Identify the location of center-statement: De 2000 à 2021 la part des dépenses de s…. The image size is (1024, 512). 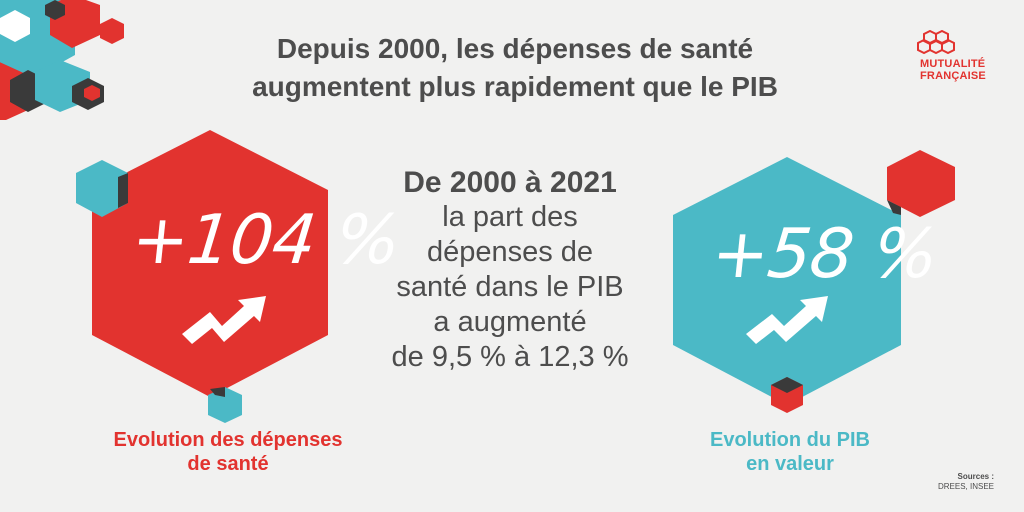
(510, 270).